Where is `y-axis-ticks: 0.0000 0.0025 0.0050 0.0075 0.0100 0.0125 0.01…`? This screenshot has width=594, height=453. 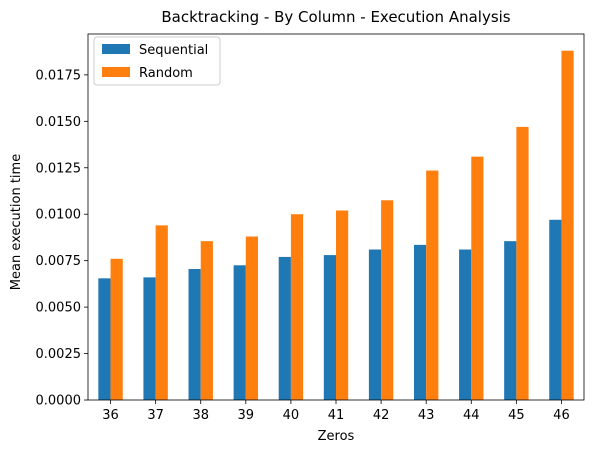 y-axis-ticks: 0.0000 0.0025 0.0050 0.0075 0.0100 0.0125 0.01… is located at coordinates (62, 238).